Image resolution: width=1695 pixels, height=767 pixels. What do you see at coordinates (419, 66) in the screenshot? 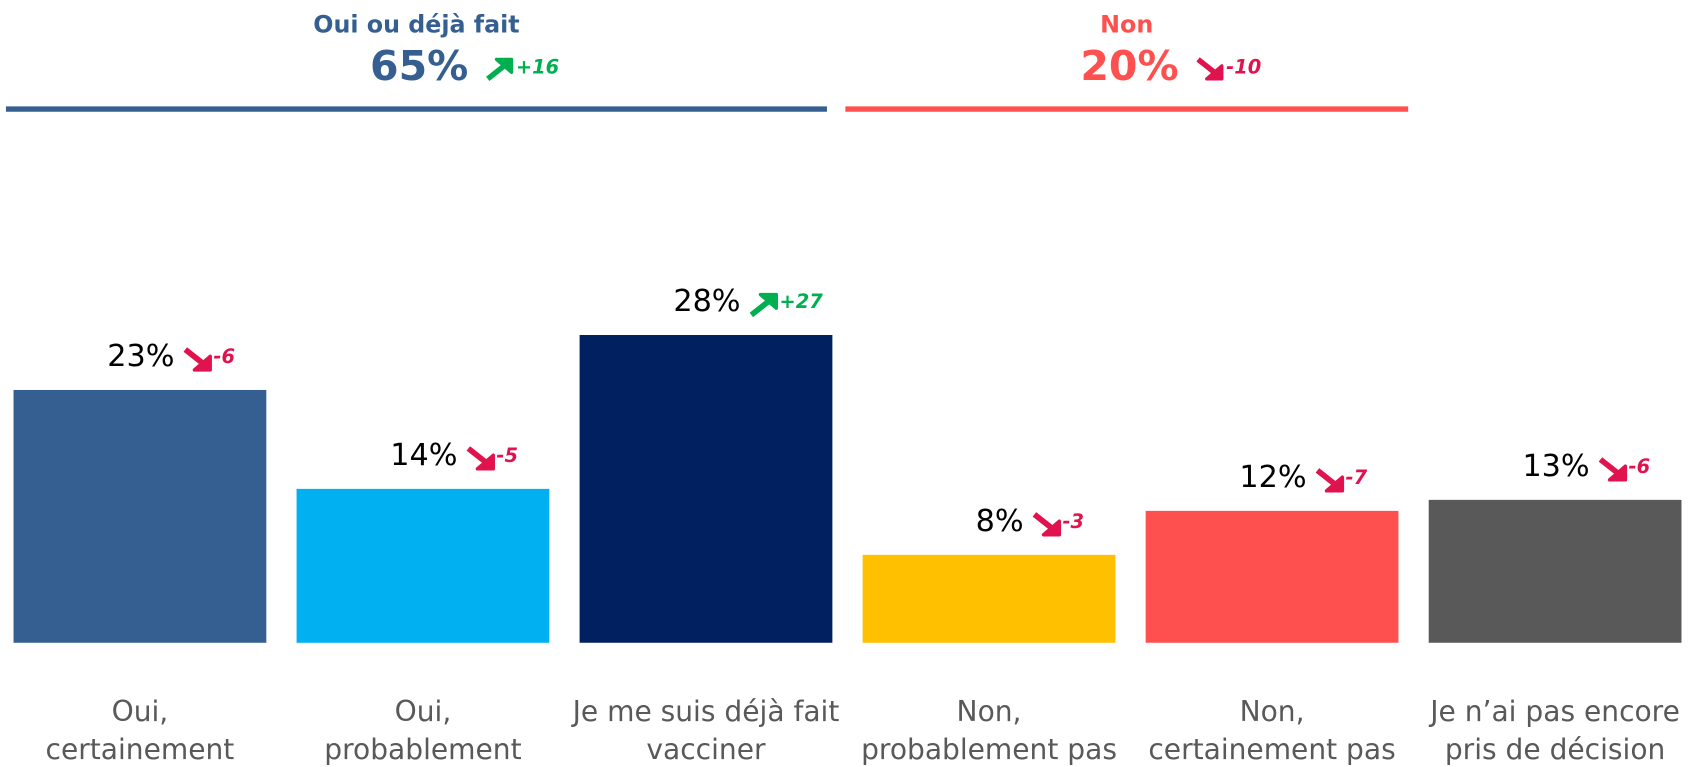
I see `group-share: 65%` at bounding box center [419, 66].